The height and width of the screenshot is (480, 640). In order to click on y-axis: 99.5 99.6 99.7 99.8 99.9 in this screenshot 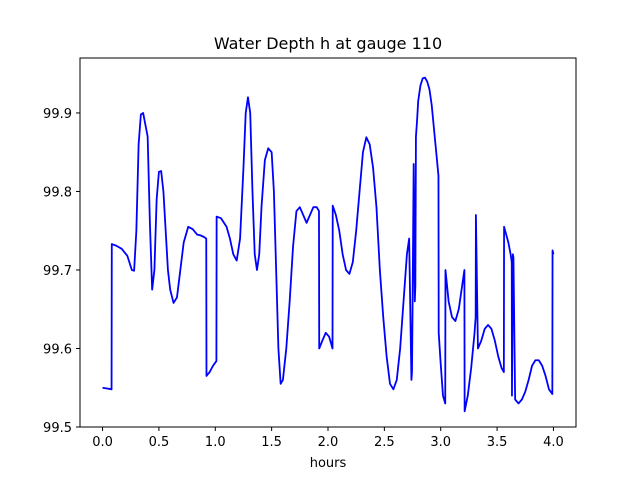, I will do `click(61, 271)`.